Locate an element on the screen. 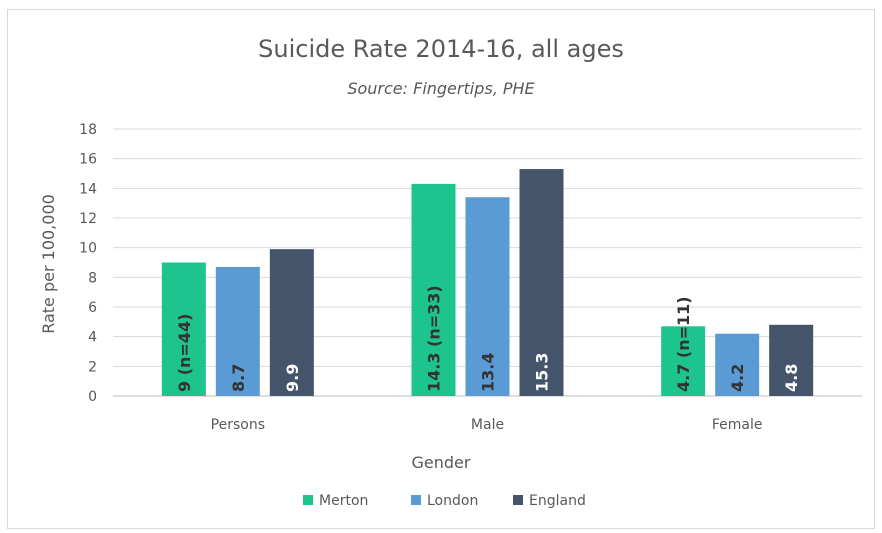 The width and height of the screenshot is (882, 533). y-tick-label: 18 is located at coordinates (88, 130).